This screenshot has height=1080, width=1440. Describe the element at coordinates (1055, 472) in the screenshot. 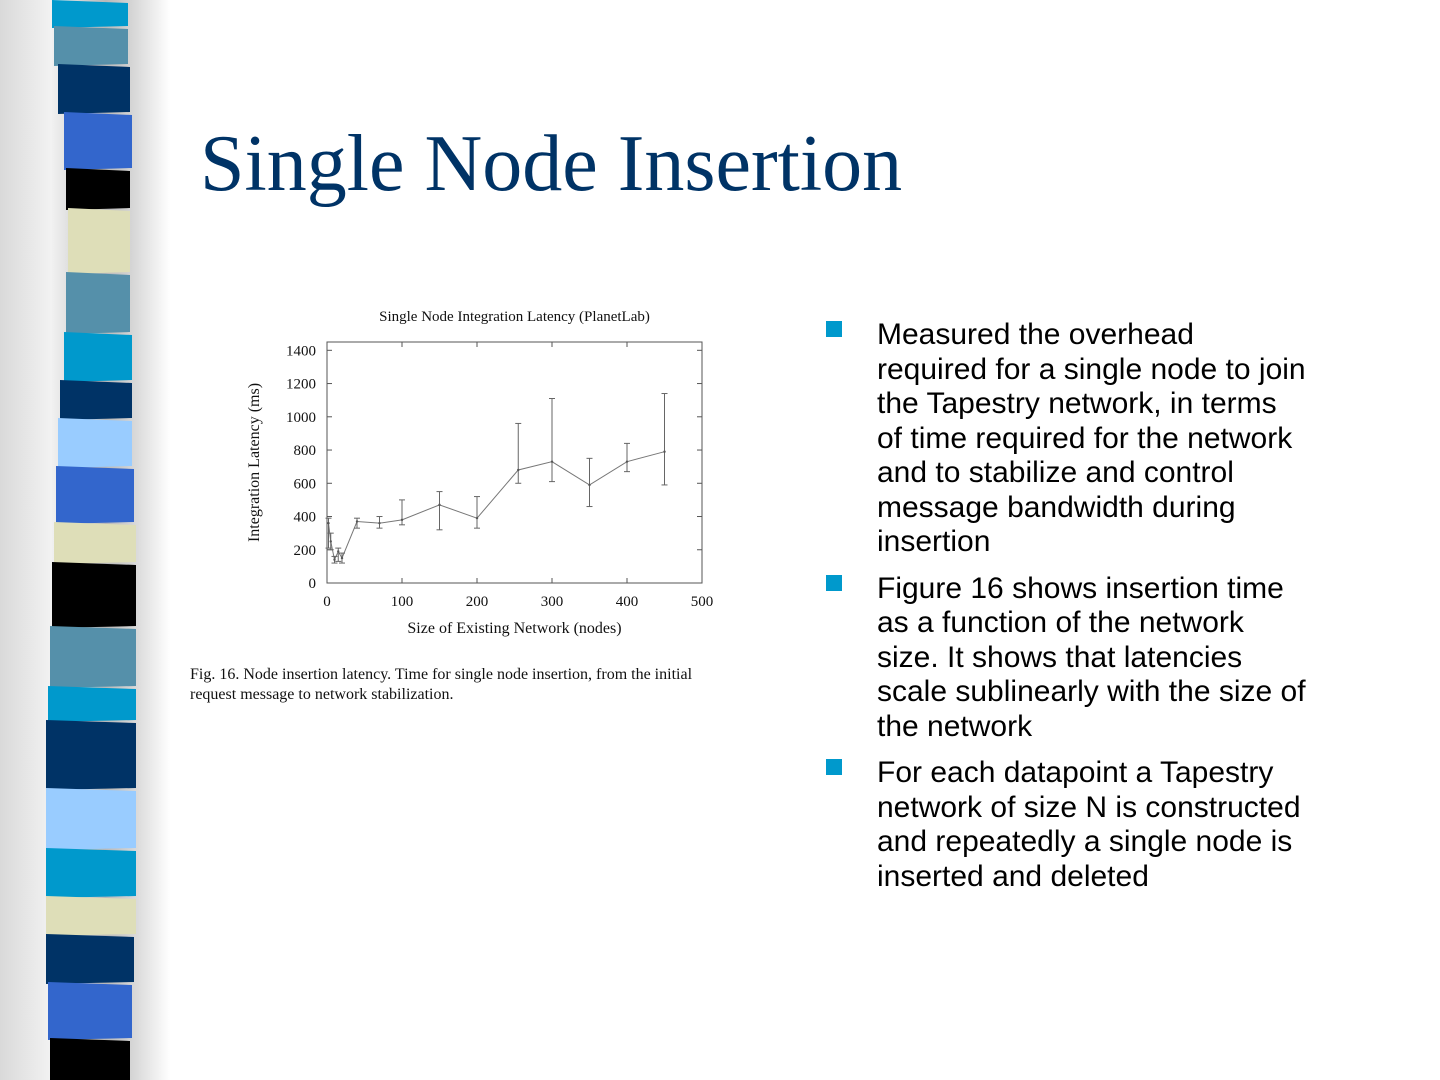

I see `bullet-line: and to stabilize and control` at that location.